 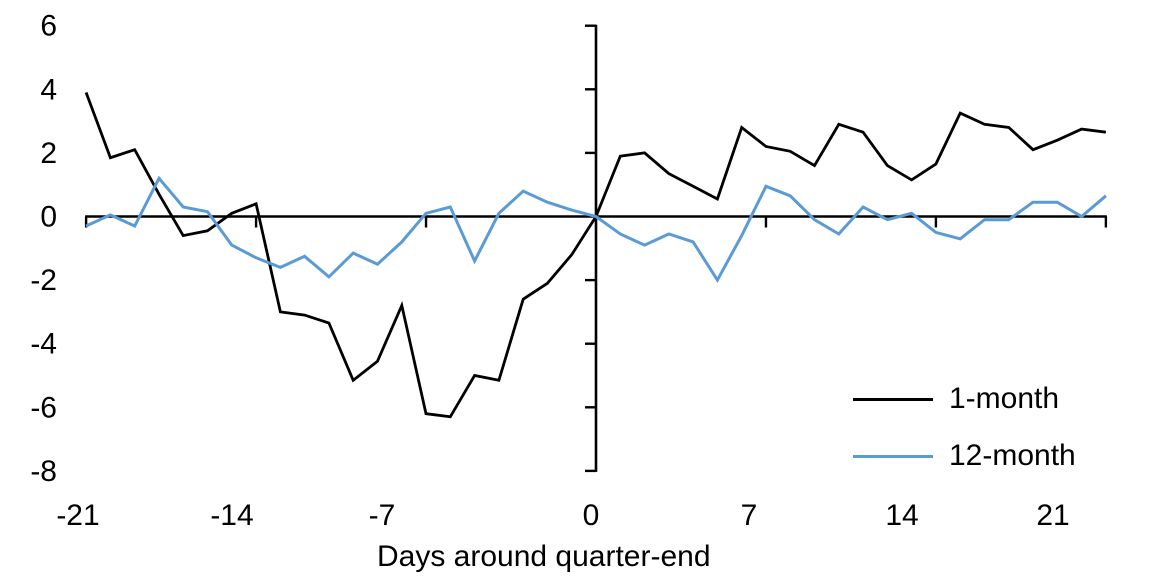 What do you see at coordinates (43, 344) in the screenshot?
I see `y-tick-label: -4` at bounding box center [43, 344].